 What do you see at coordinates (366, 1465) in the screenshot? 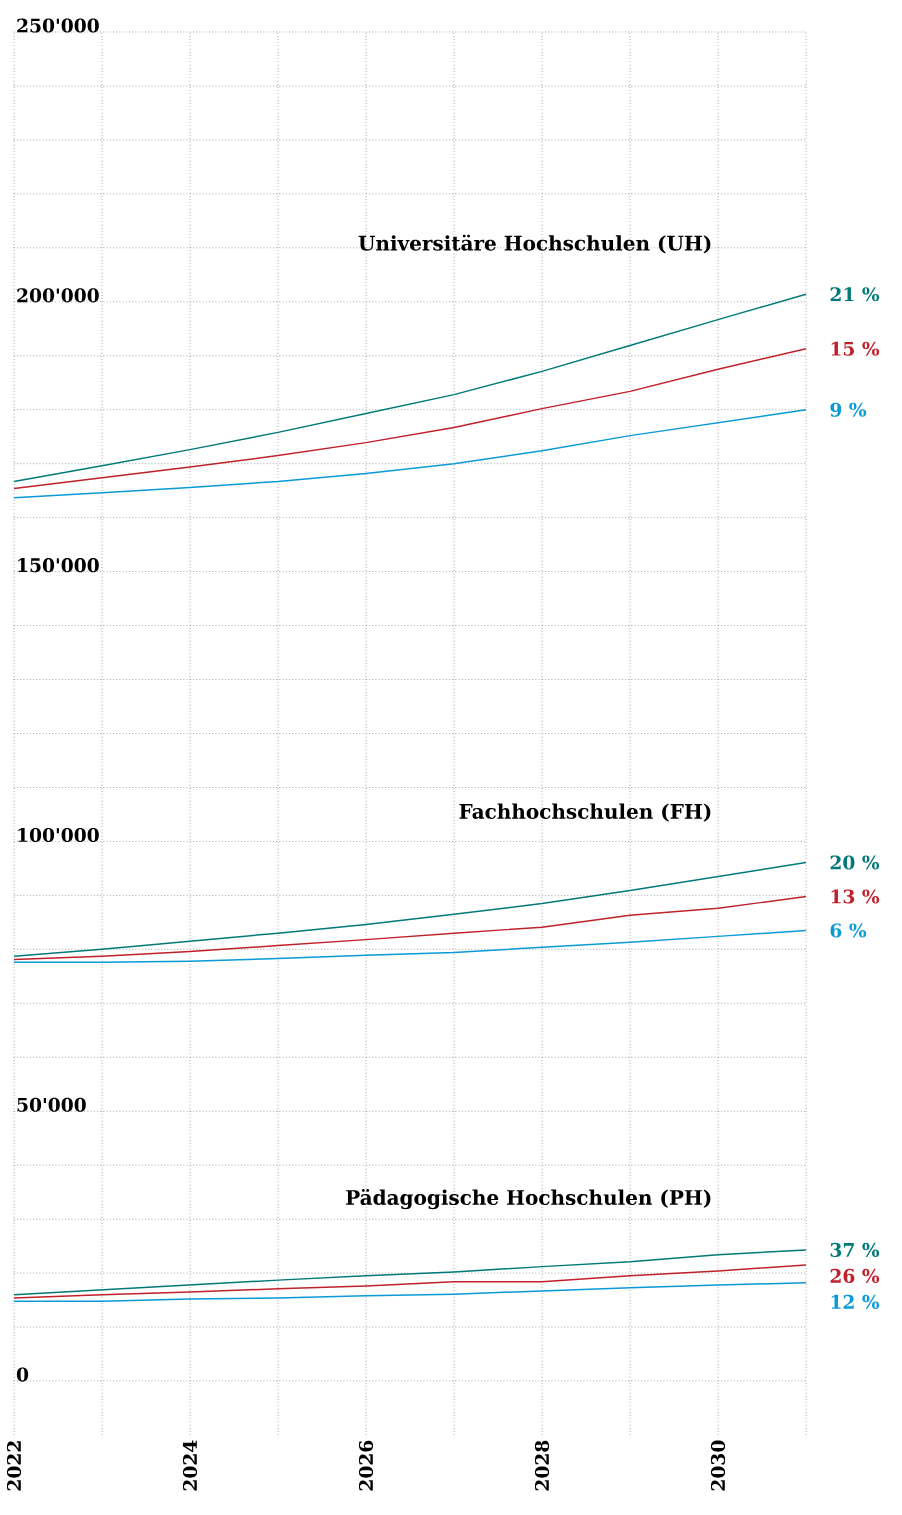
I see `x-tick-label: 2026` at bounding box center [366, 1465].